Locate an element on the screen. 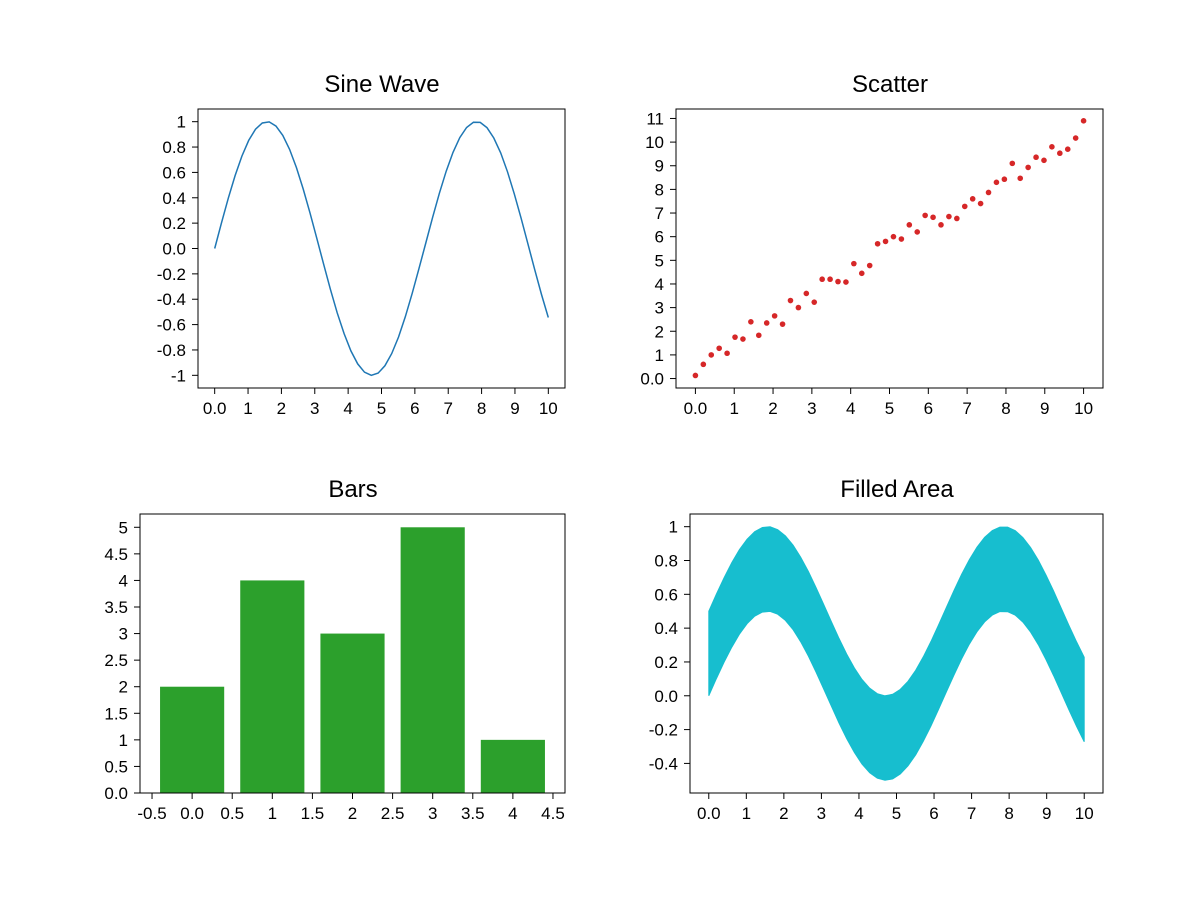 Image resolution: width=1200 pixels, height=900 pixels. y-tick-label: 2 is located at coordinates (659, 331).